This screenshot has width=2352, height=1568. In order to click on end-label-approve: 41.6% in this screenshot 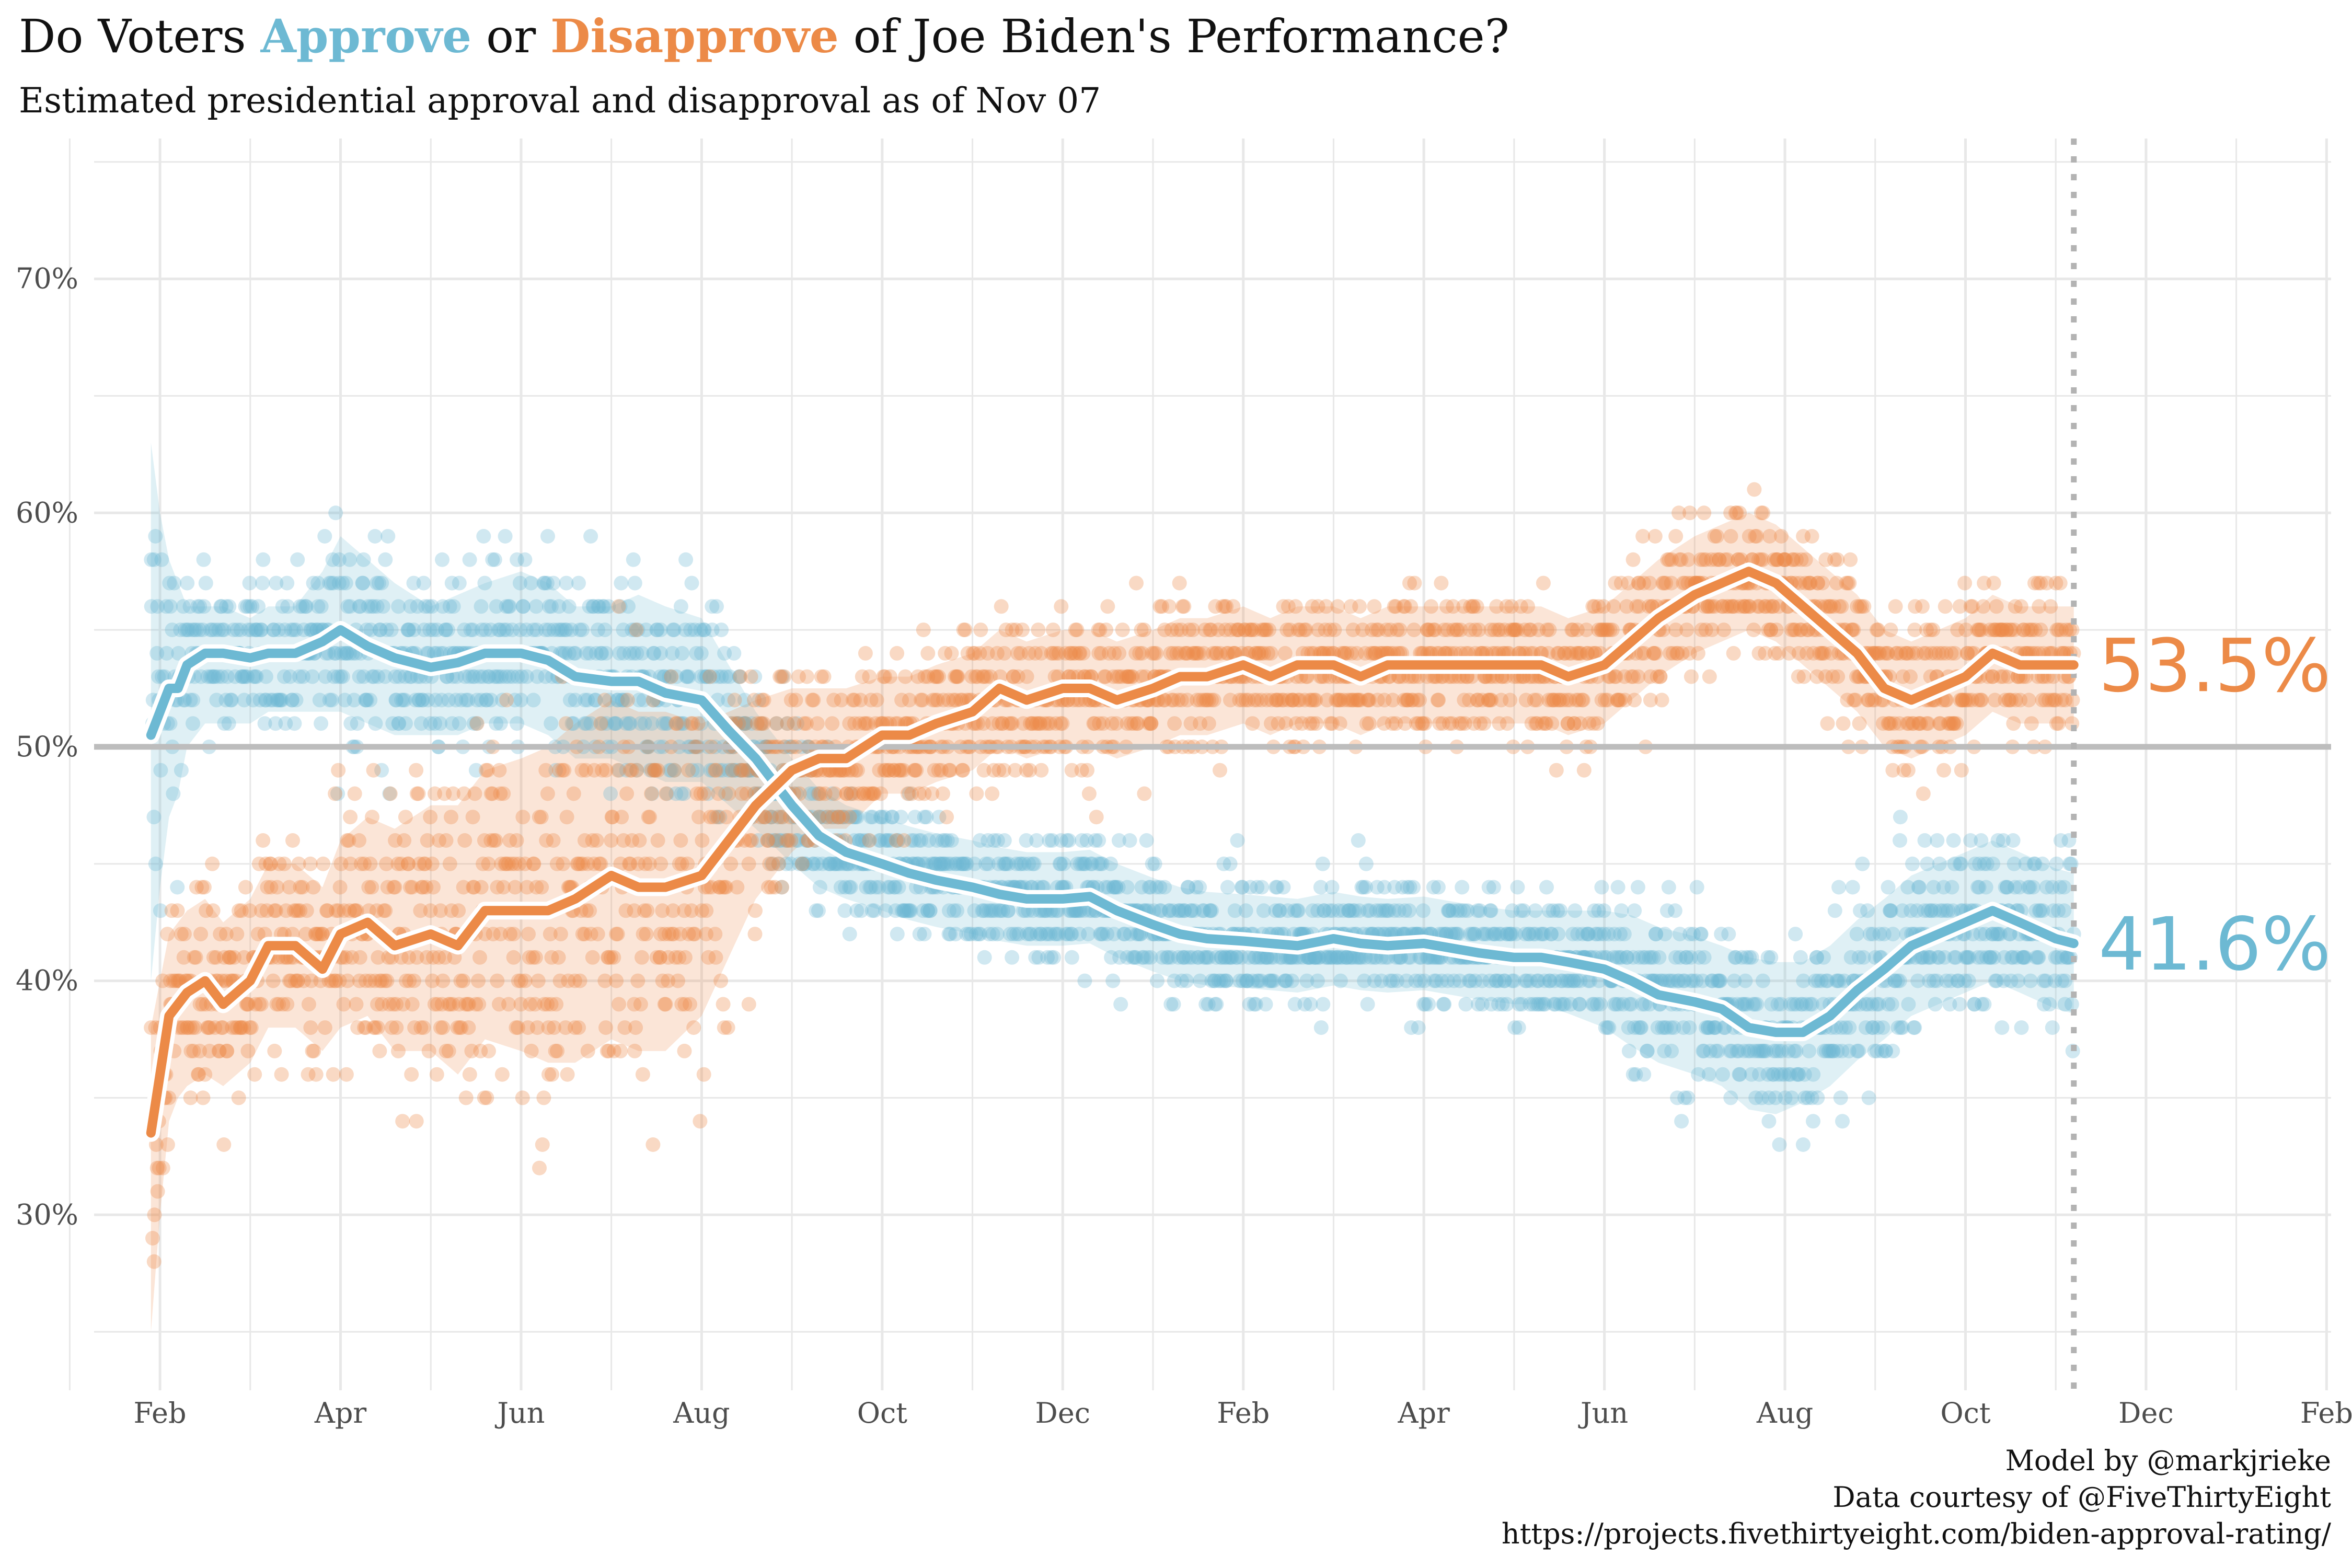, I will do `click(2215, 944)`.